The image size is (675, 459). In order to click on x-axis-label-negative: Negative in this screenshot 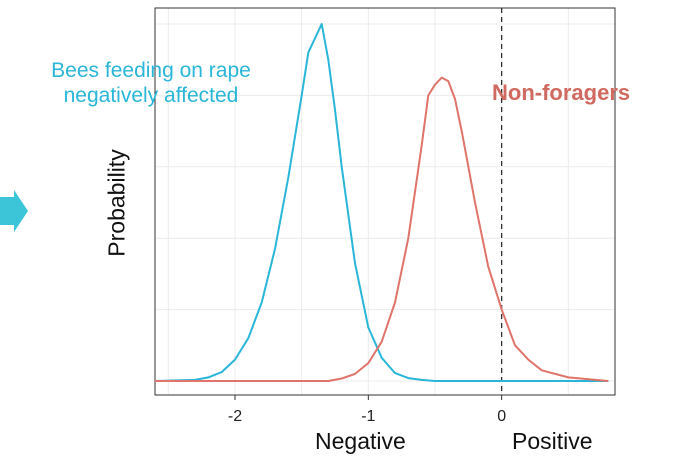, I will do `click(360, 441)`.